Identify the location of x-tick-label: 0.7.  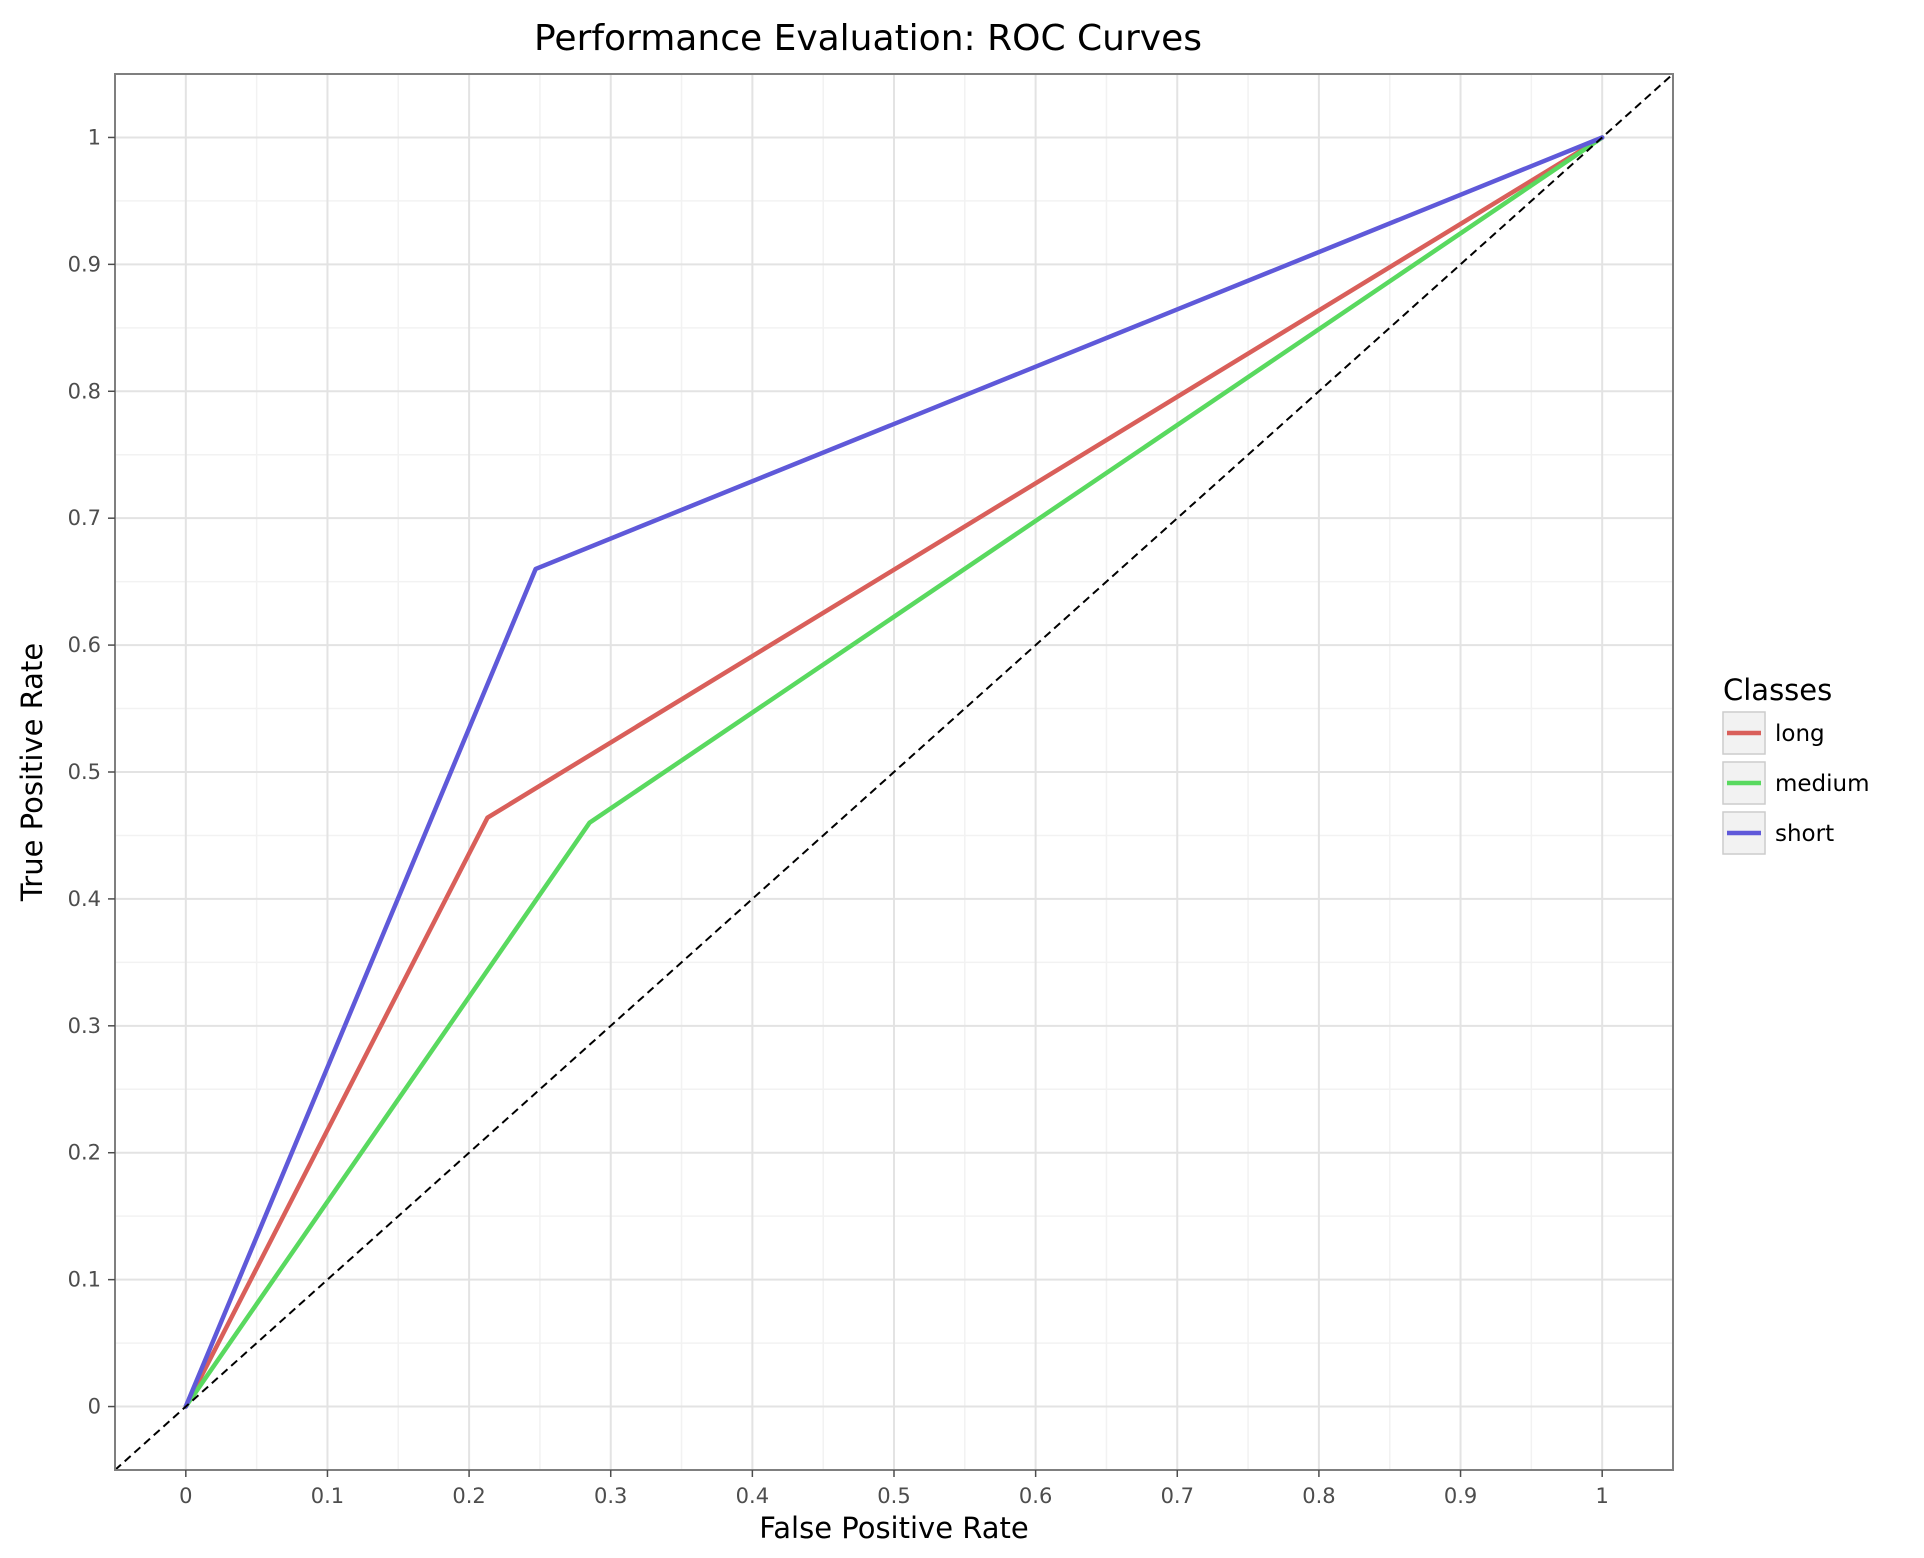
(1177, 1496).